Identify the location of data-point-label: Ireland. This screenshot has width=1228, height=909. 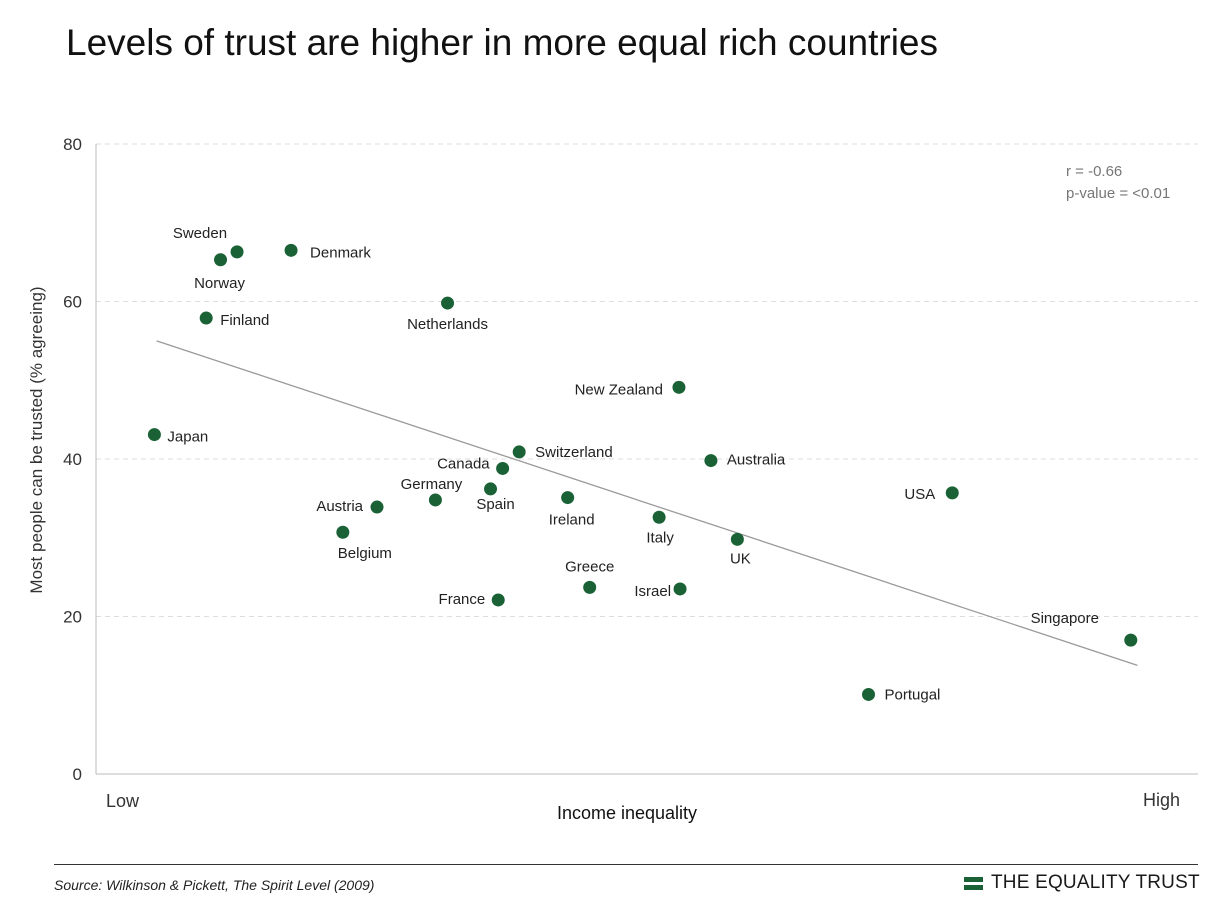
(572, 520).